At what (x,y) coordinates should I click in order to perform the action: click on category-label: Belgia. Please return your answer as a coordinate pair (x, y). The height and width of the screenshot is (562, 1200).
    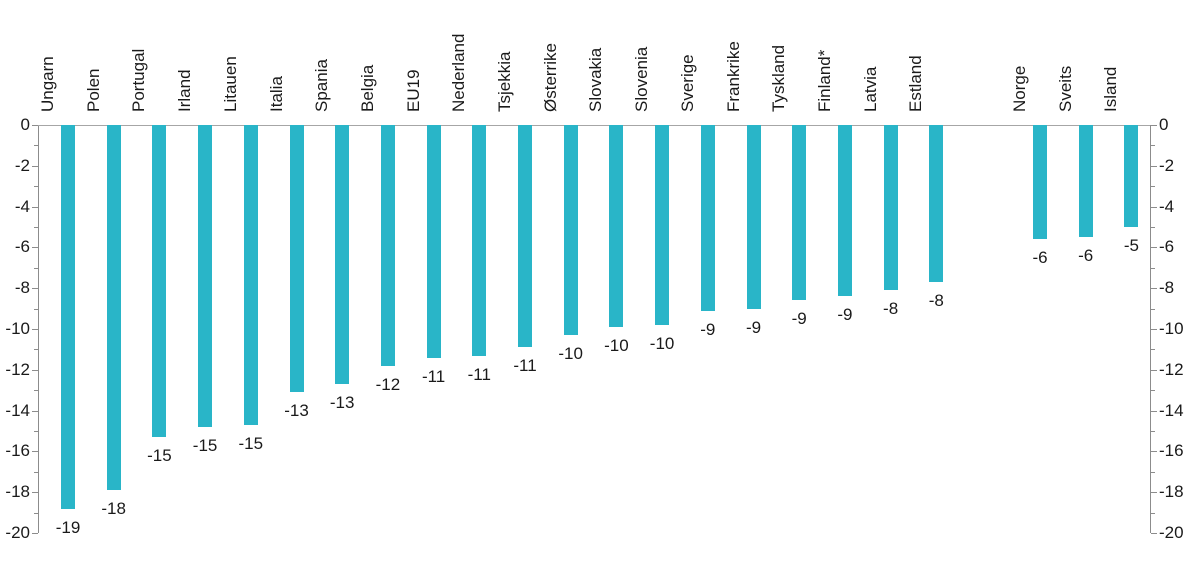
    Looking at the image, I should click on (367, 88).